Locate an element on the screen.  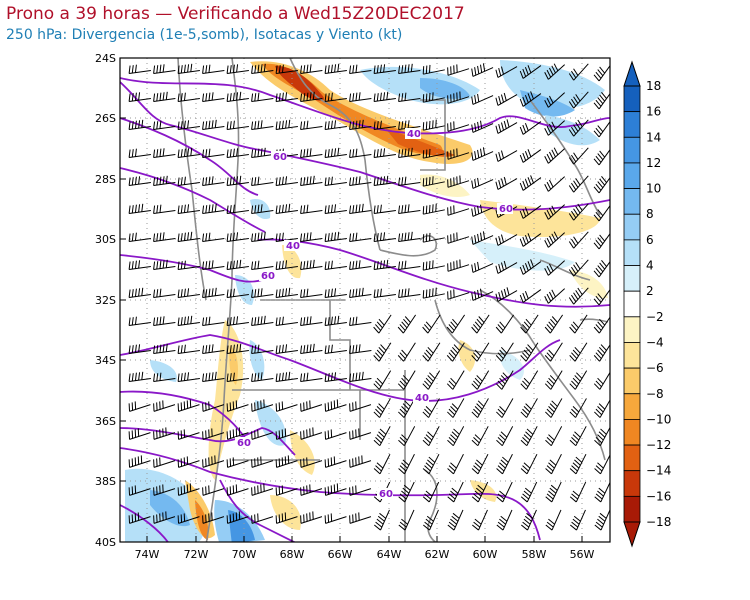
lon-label: 70W is located at coordinates (244, 554).